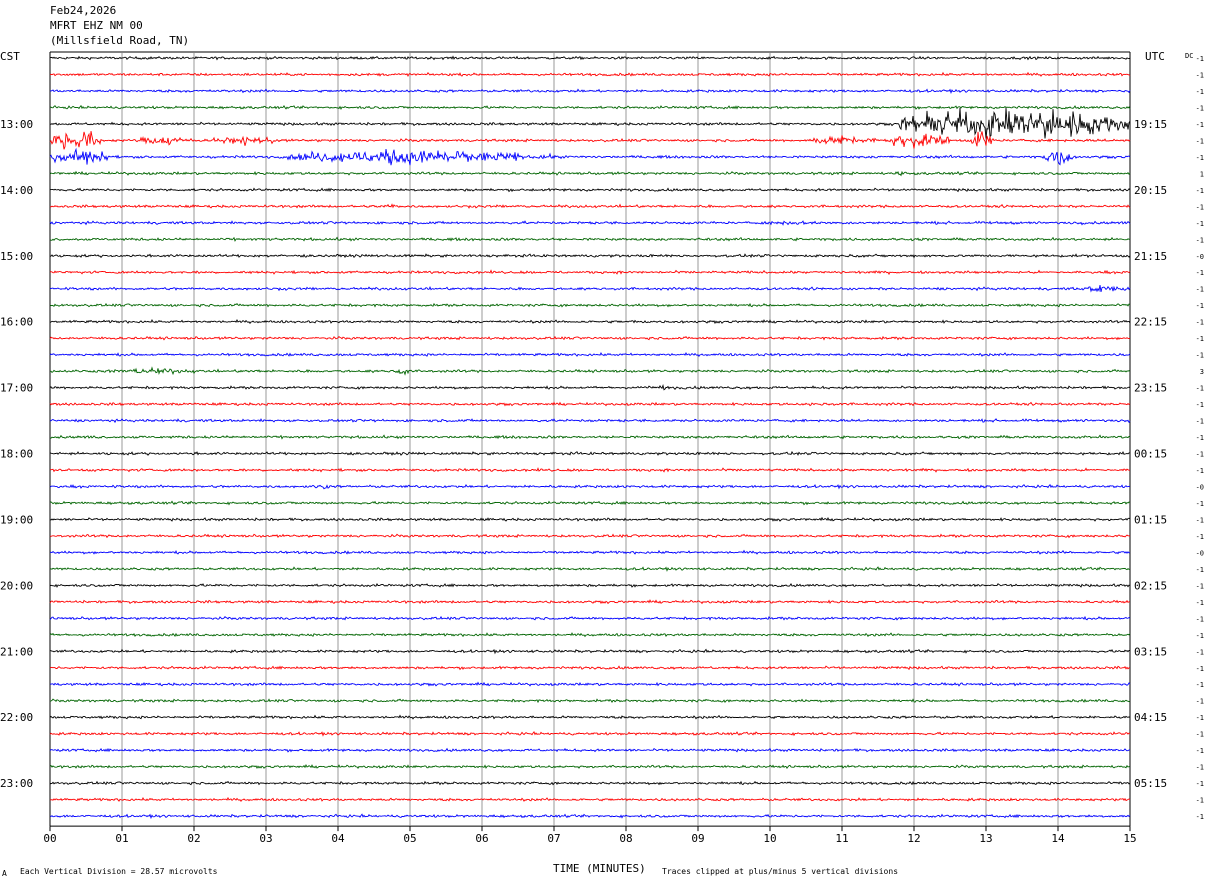 Image resolution: width=1210 pixels, height=886 pixels. Describe the element at coordinates (49, 838) in the screenshot. I see `x-tick-label: 00` at that location.